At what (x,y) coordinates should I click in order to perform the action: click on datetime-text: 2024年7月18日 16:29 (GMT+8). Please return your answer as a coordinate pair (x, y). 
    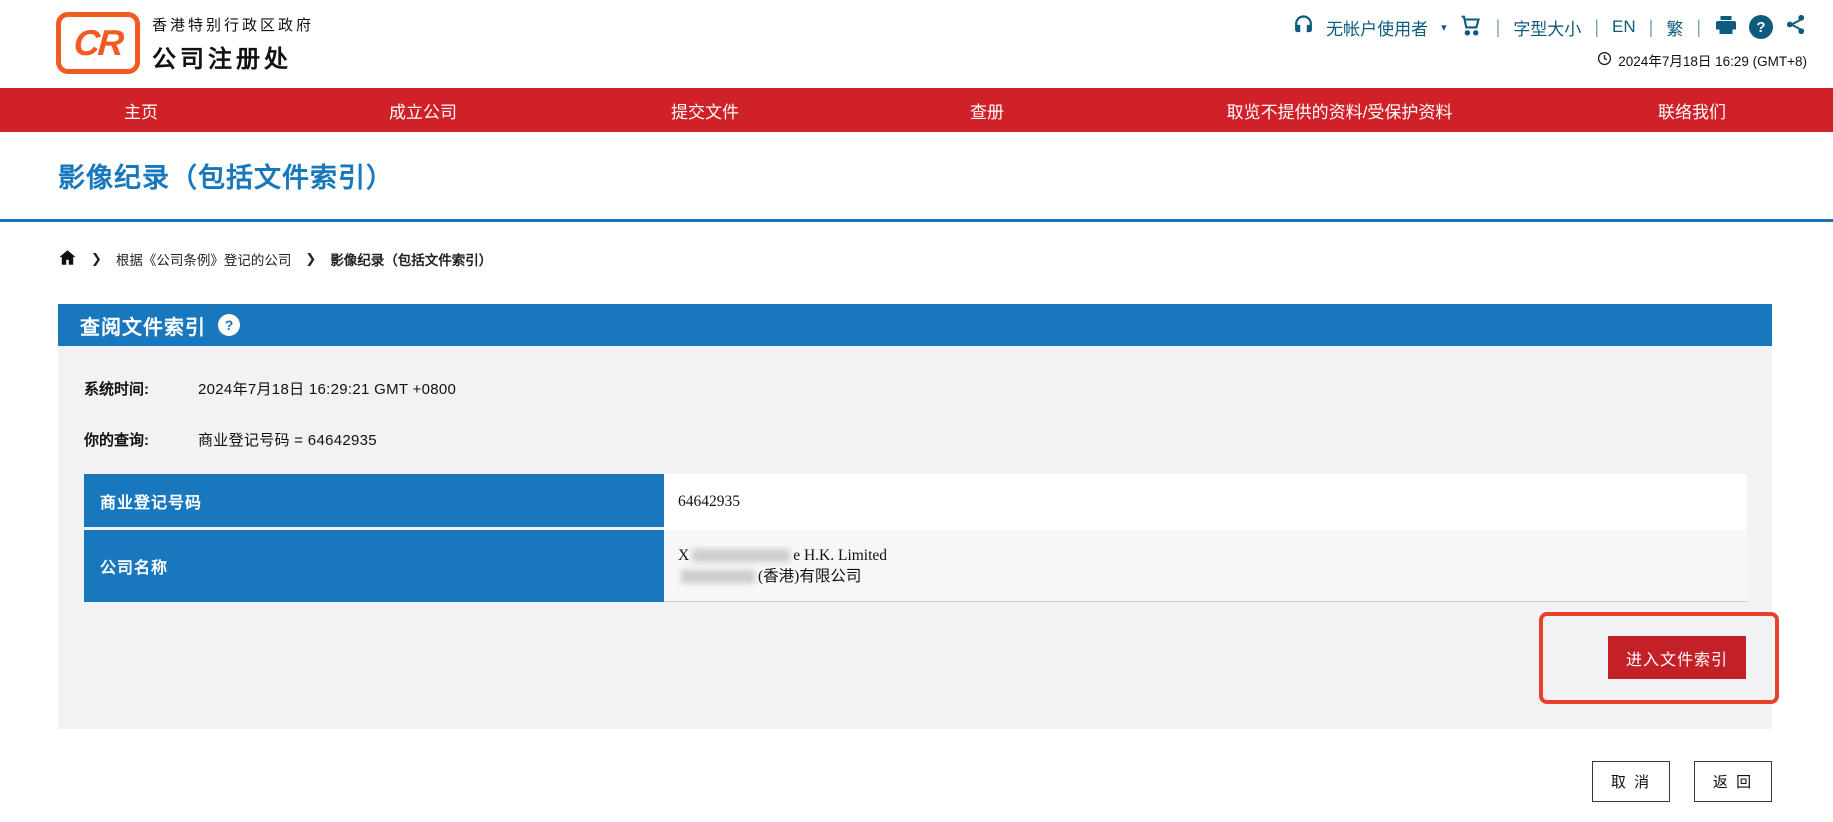
    Looking at the image, I should click on (1712, 61).